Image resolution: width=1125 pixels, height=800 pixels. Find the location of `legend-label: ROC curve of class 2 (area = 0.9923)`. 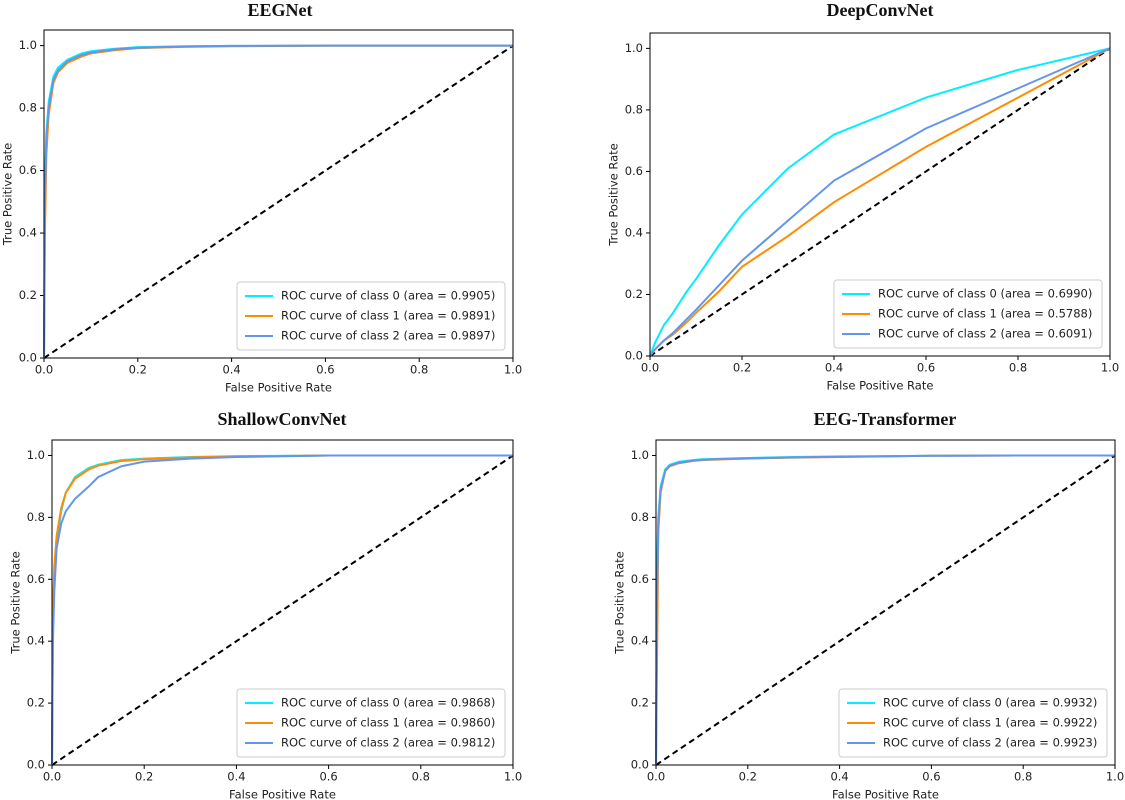

legend-label: ROC curve of class 2 (area = 0.9923) is located at coordinates (990, 743).